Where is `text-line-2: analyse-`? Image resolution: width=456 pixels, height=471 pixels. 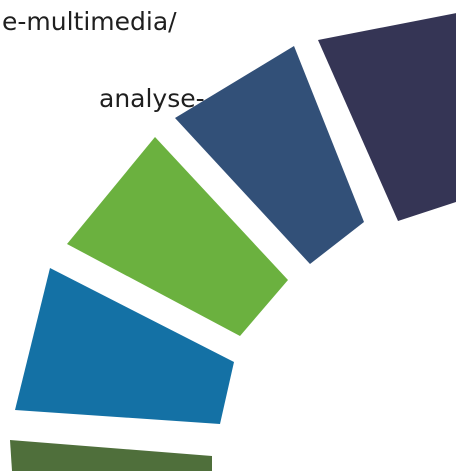 text-line-2: analyse- is located at coordinates (152, 98).